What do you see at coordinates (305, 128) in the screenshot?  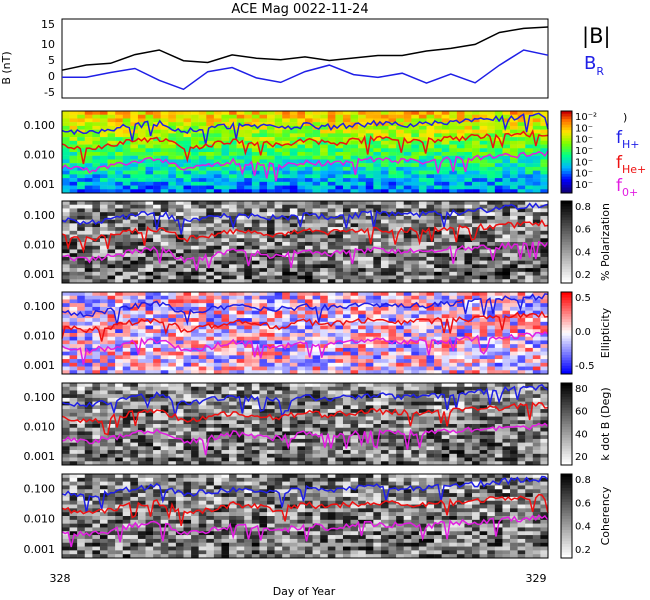 I see `freq-line-f-Hplus` at bounding box center [305, 128].